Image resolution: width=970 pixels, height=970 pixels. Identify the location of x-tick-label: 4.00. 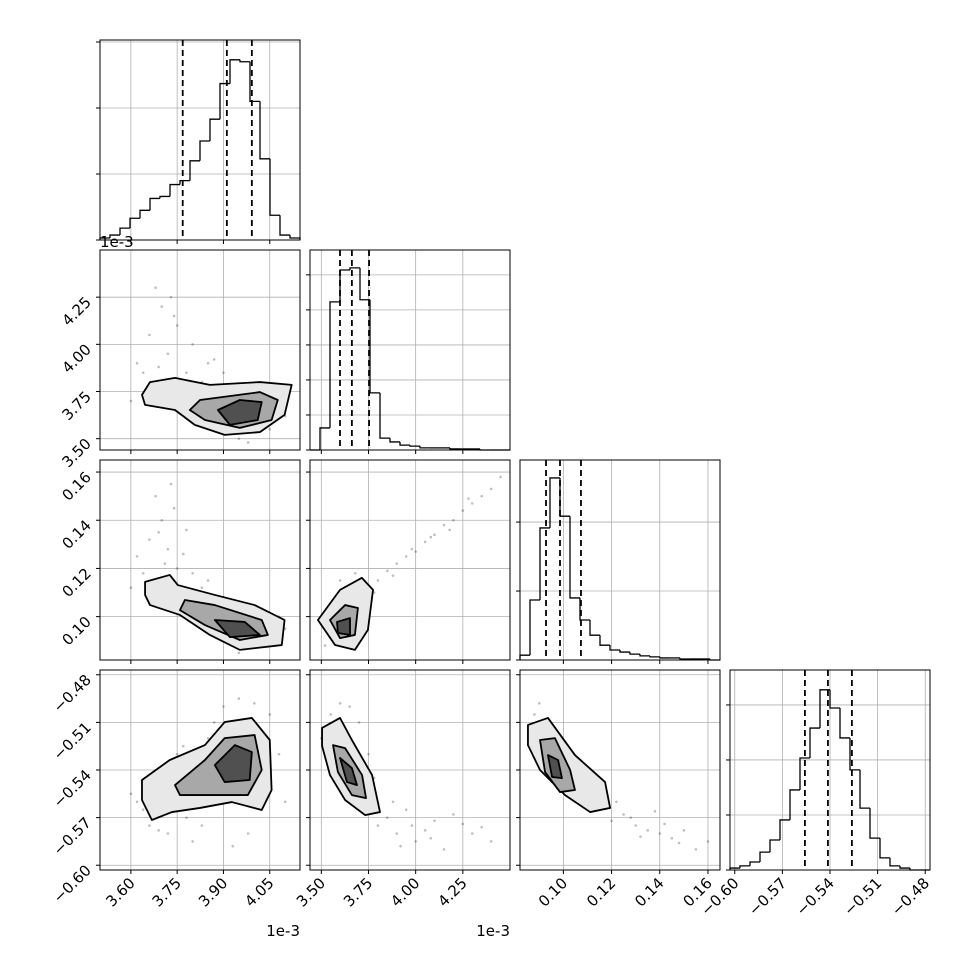
(405, 892).